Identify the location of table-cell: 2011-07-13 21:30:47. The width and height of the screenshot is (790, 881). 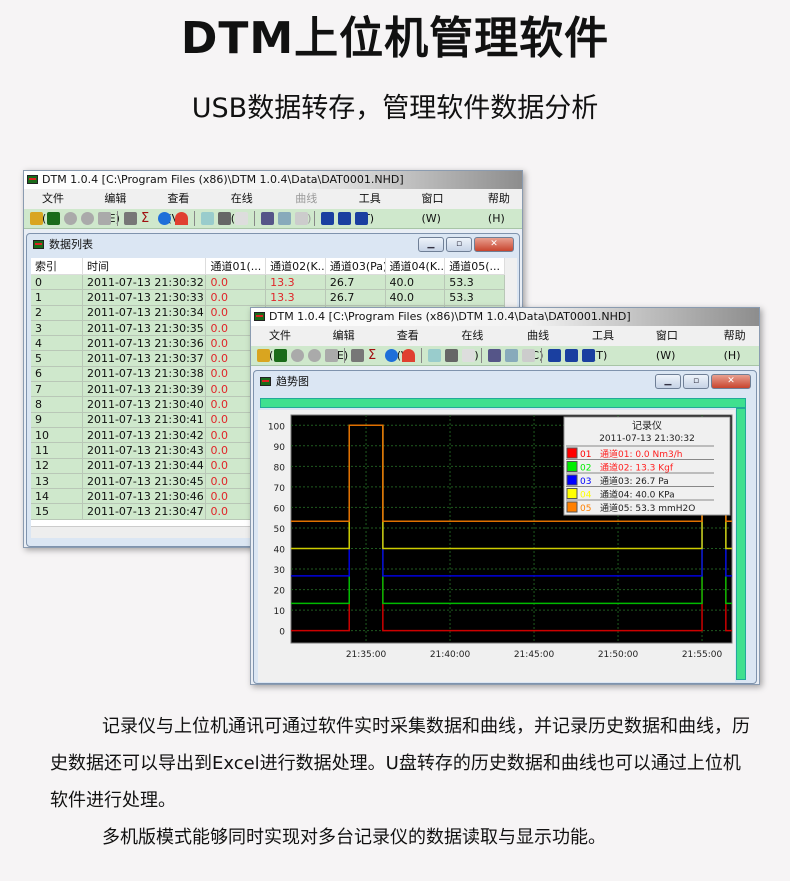
(144, 511).